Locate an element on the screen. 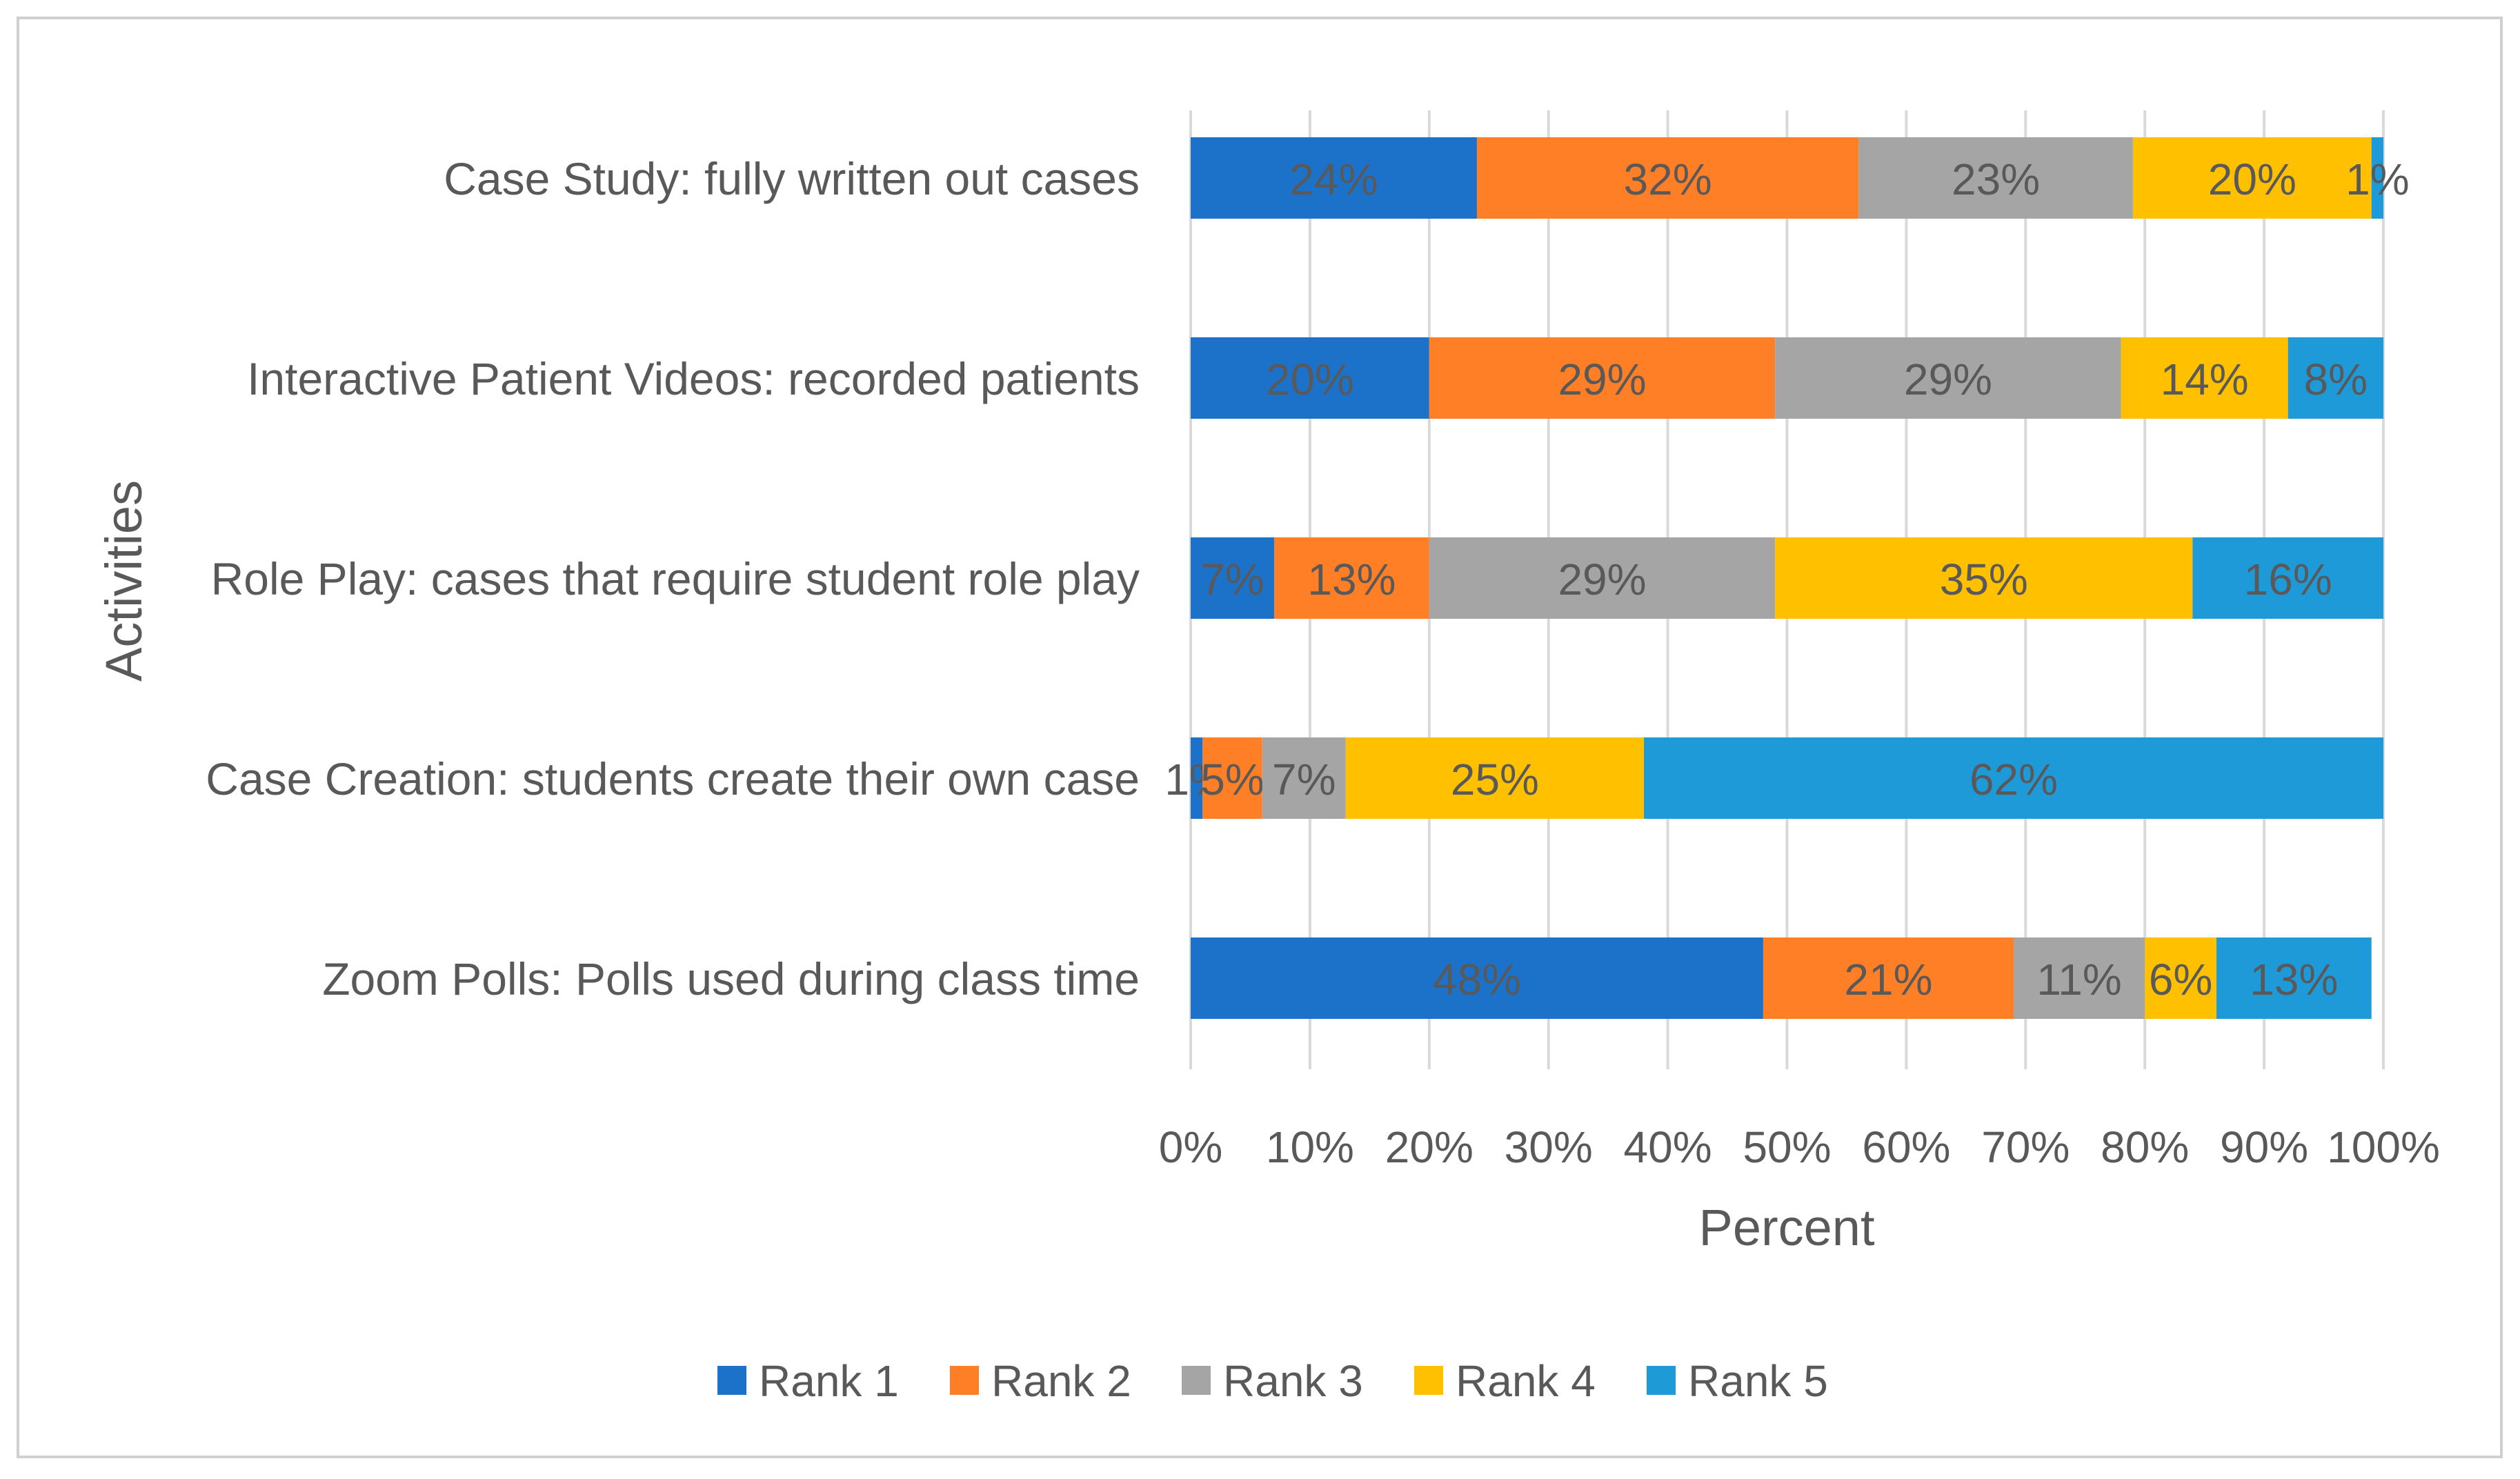  data-label: 8% is located at coordinates (2336, 379).